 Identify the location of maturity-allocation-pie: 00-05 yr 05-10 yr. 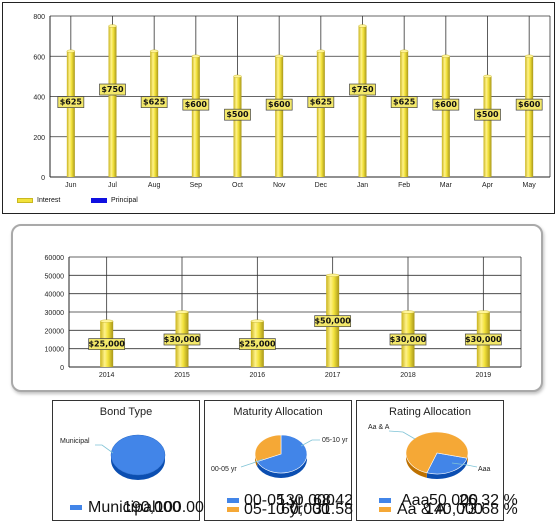
(279, 456).